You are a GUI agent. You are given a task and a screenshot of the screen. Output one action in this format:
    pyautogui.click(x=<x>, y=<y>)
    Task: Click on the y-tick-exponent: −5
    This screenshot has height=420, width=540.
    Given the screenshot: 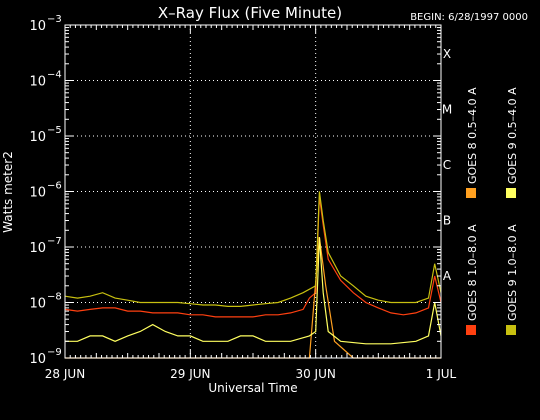 What is the action you would take?
    pyautogui.click(x=54, y=130)
    